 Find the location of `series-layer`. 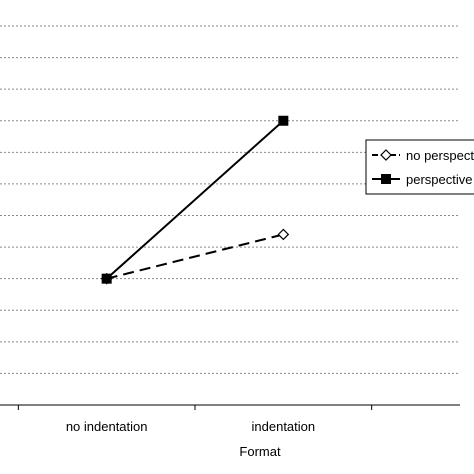

series-layer is located at coordinates (195, 200).